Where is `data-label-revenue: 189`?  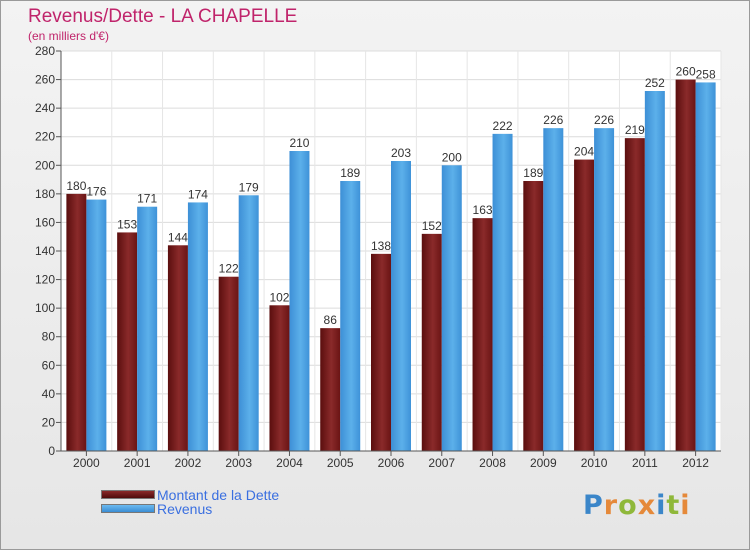 data-label-revenue: 189 is located at coordinates (350, 173).